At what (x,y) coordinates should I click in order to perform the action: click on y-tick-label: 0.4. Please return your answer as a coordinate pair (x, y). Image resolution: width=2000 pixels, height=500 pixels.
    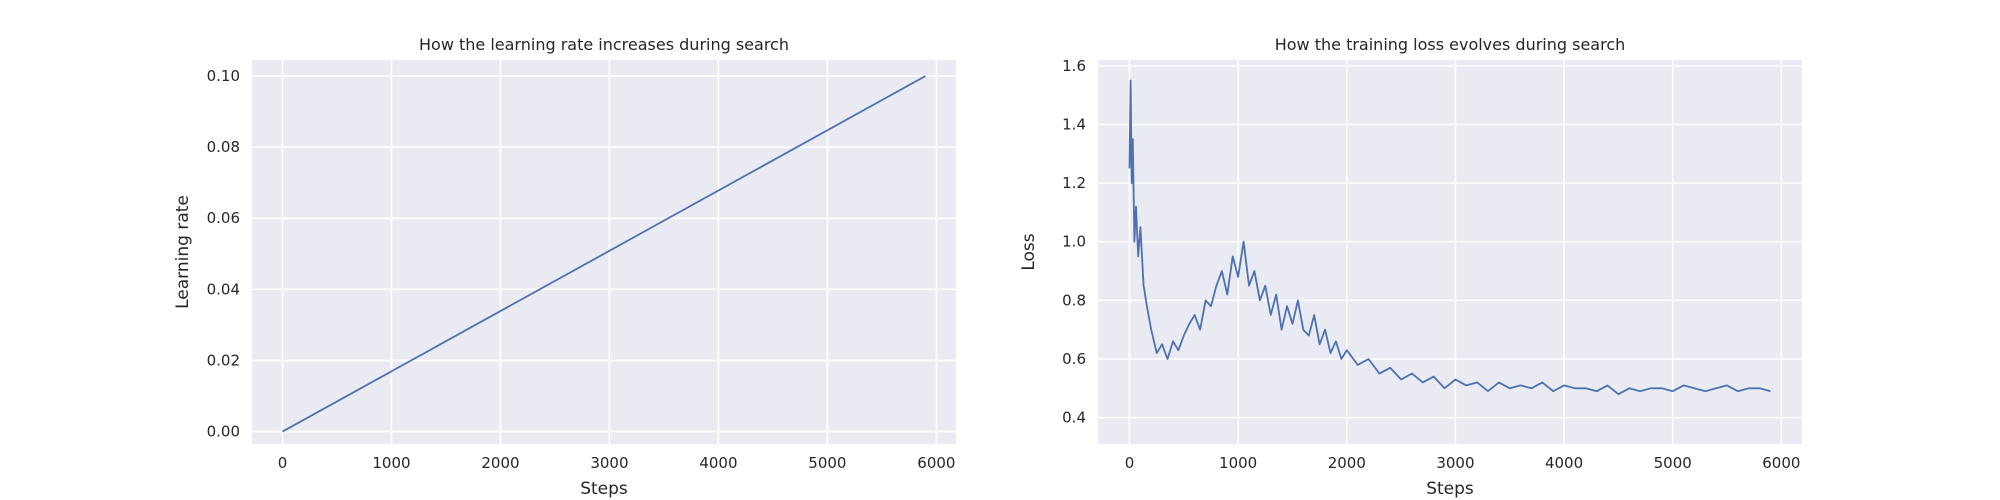
    Looking at the image, I should click on (1074, 418).